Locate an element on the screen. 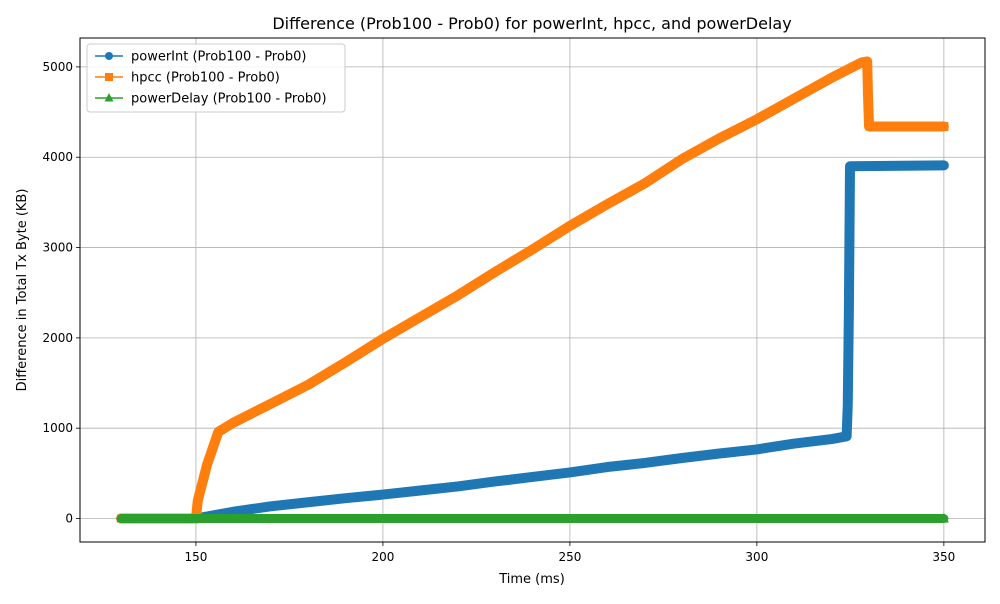 This screenshot has height=604, width=1000. x-tick-label: 200 is located at coordinates (382, 557).